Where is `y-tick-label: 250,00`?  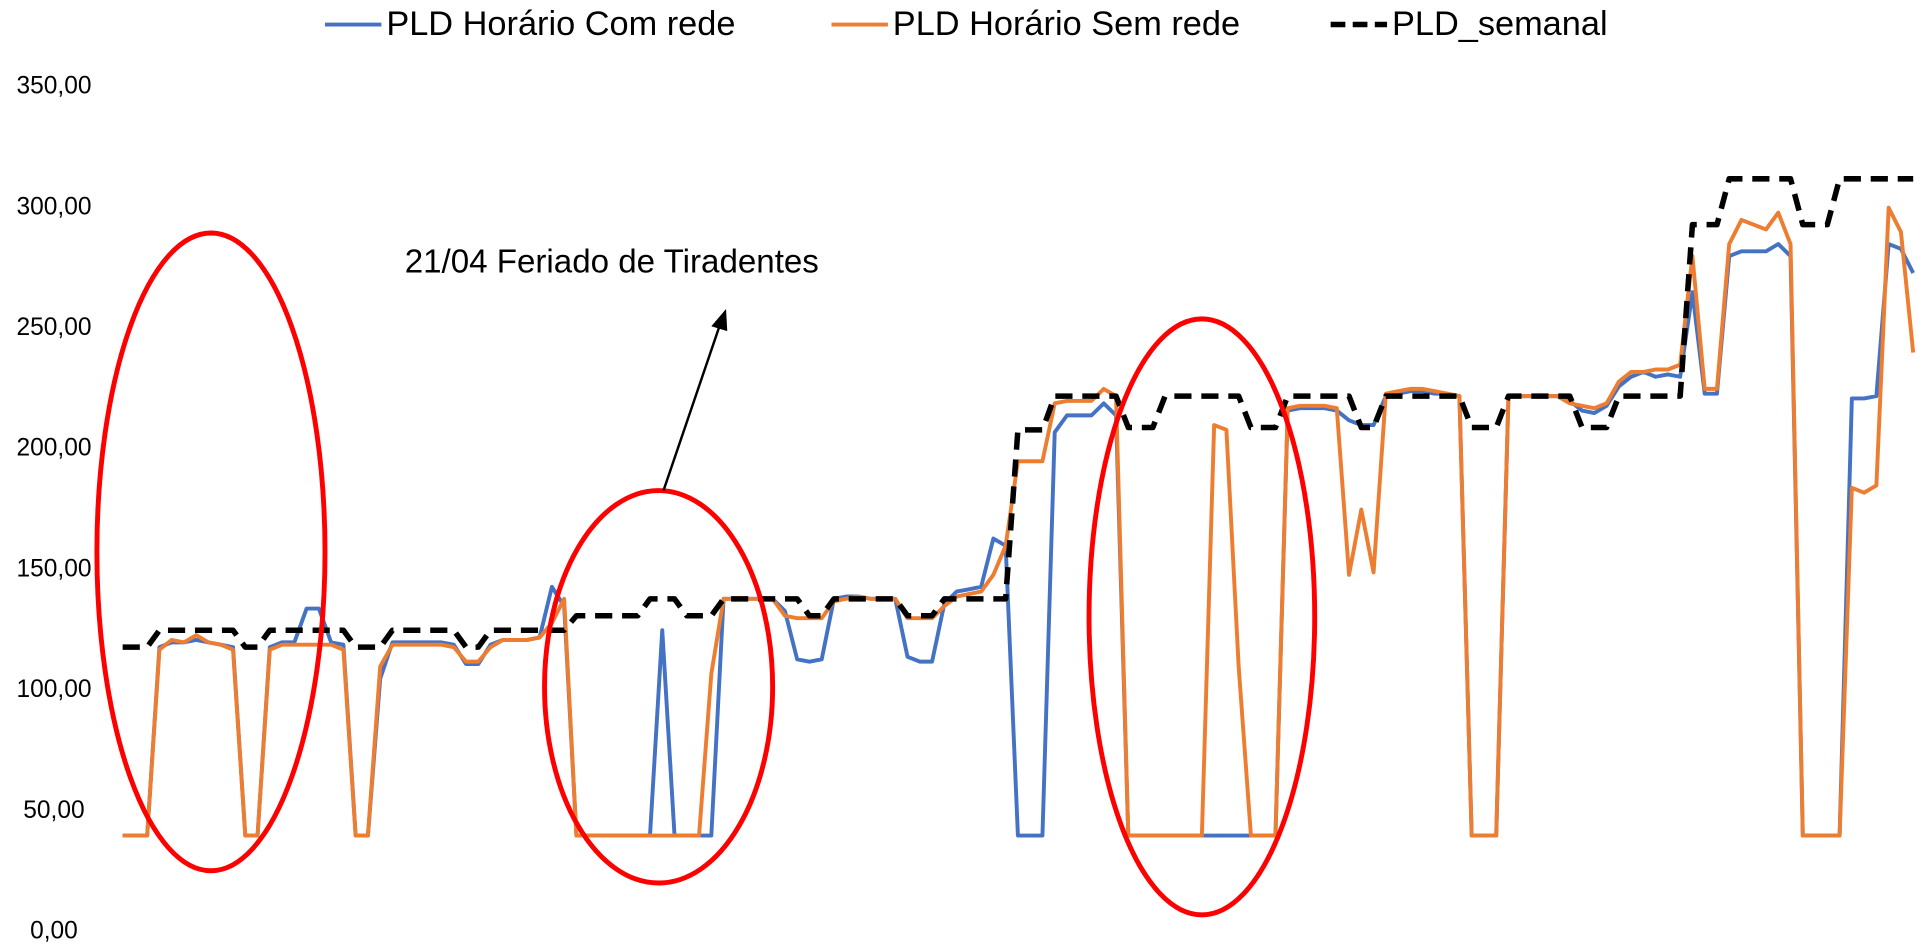 y-tick-label: 250,00 is located at coordinates (53, 327).